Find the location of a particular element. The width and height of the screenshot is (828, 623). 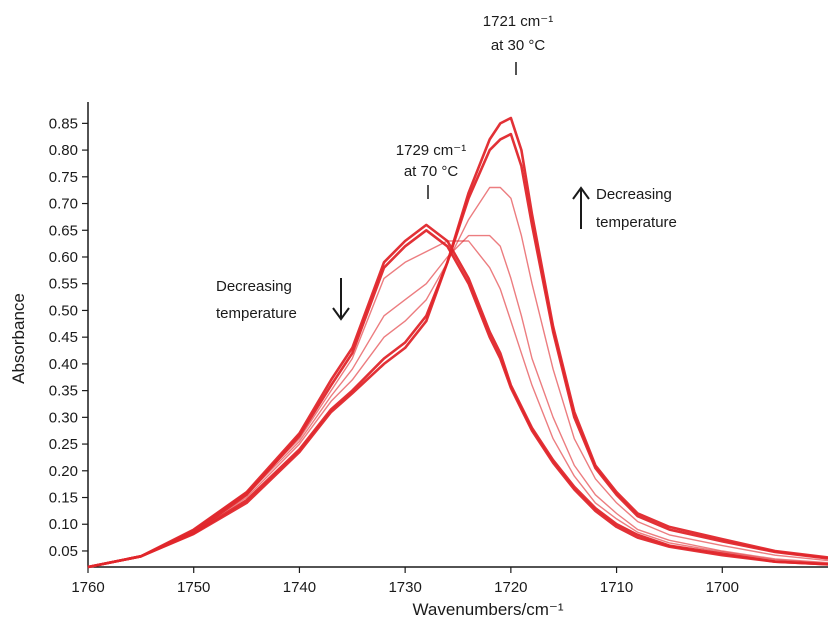

annotation-right-line1: Decreasing is located at coordinates (634, 194).